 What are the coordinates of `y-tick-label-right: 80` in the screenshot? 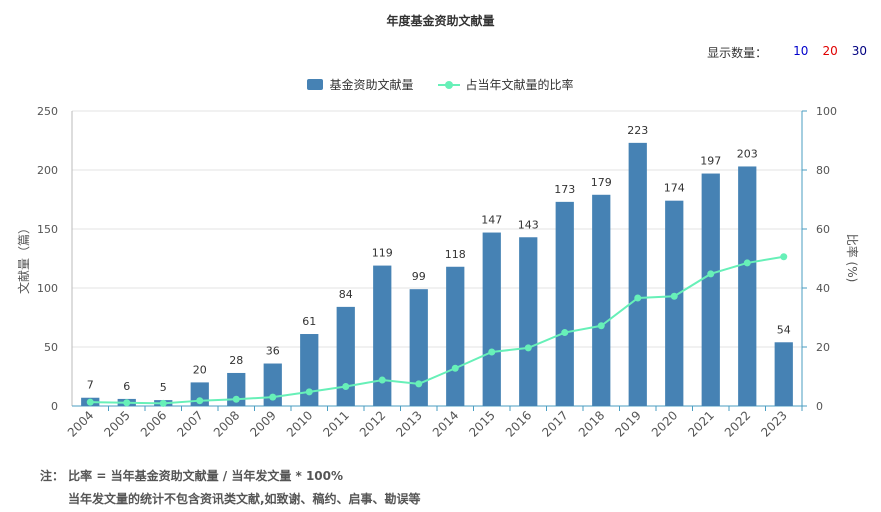 It's located at (823, 170).